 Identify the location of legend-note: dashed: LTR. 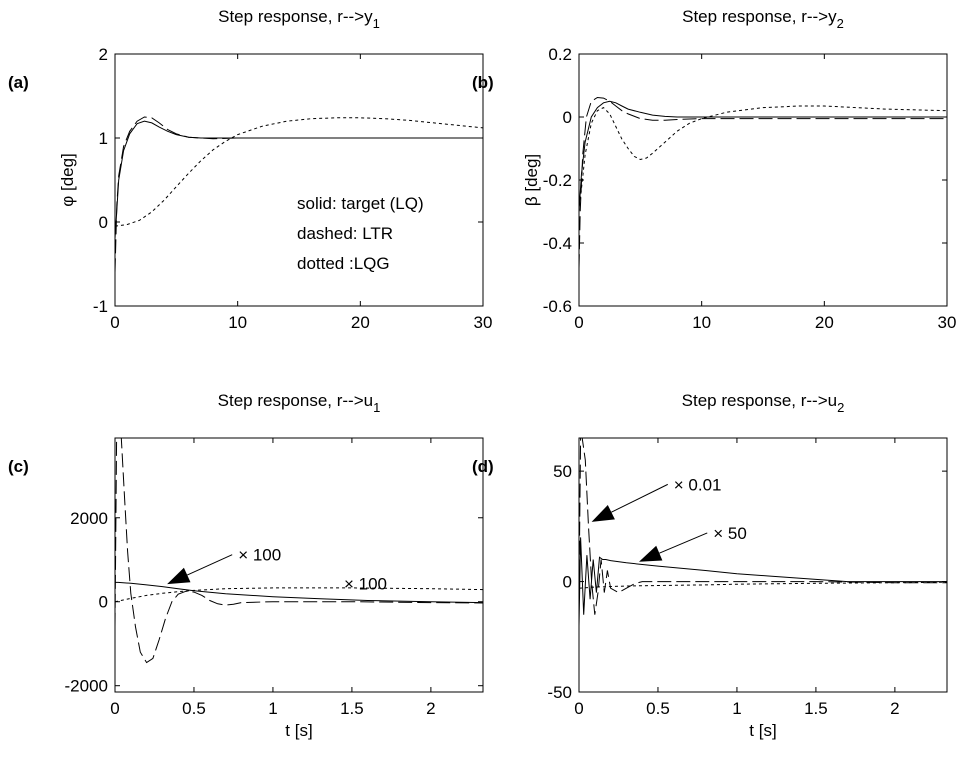
(345, 233).